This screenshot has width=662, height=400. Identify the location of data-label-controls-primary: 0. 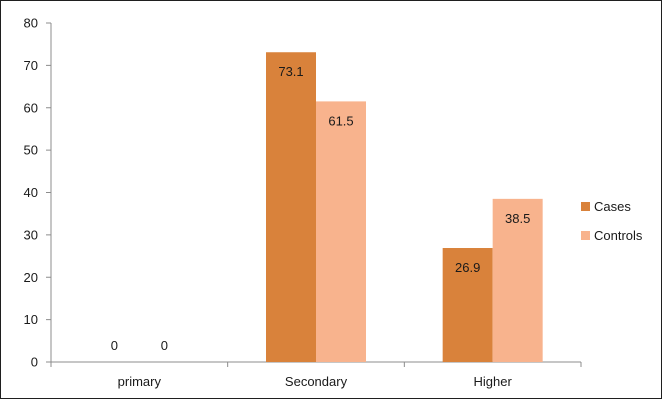
(164, 345).